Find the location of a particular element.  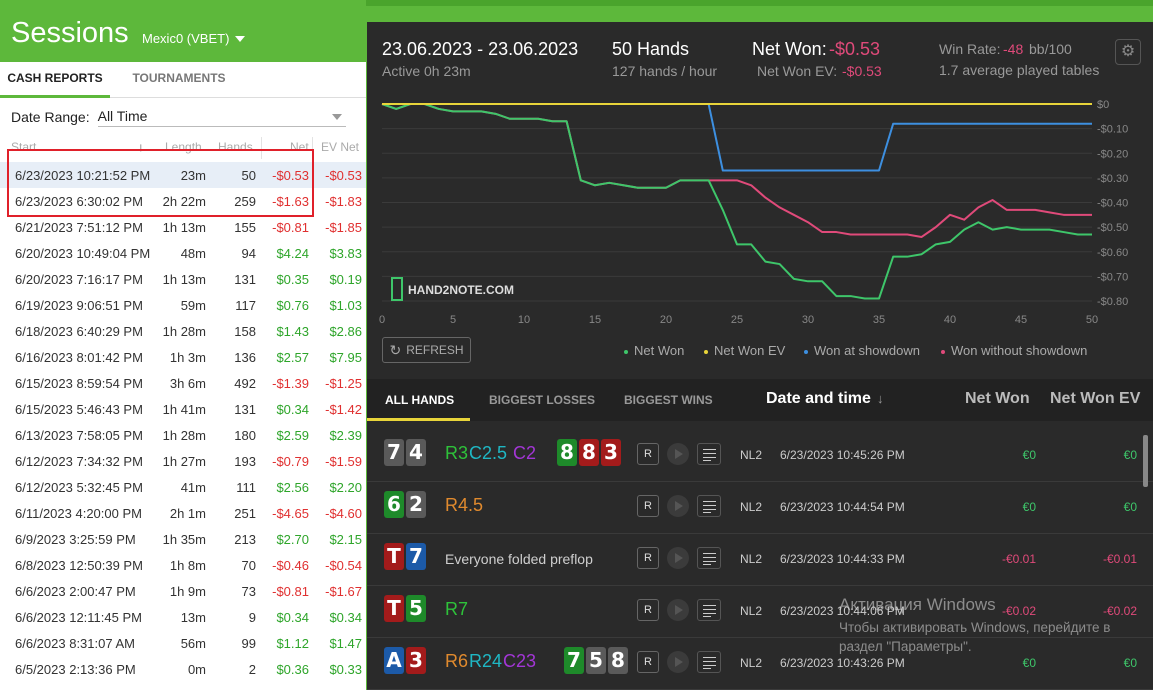

hole-card: 2 is located at coordinates (416, 504).